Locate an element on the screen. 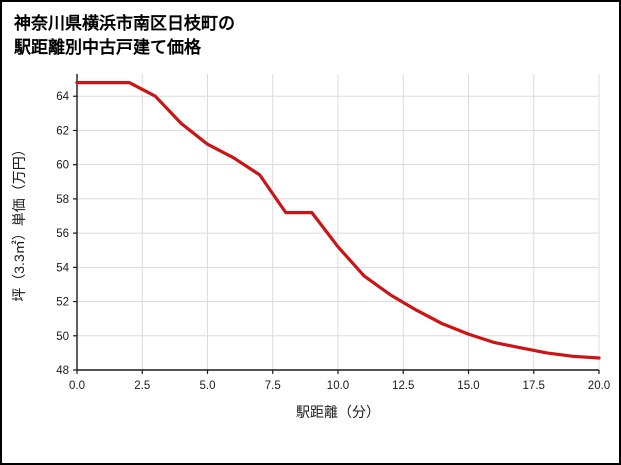 This screenshot has width=621, height=465. chart-title-line2: 駅距離別中古戸建て価格 is located at coordinates (107, 47).